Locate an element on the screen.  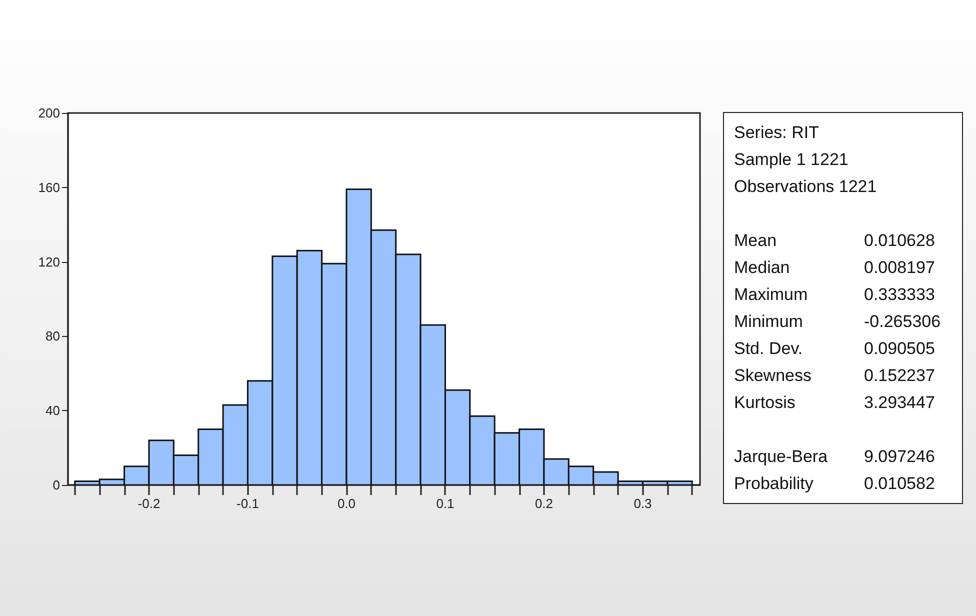
x-tick-label: -0.2 is located at coordinates (149, 503).